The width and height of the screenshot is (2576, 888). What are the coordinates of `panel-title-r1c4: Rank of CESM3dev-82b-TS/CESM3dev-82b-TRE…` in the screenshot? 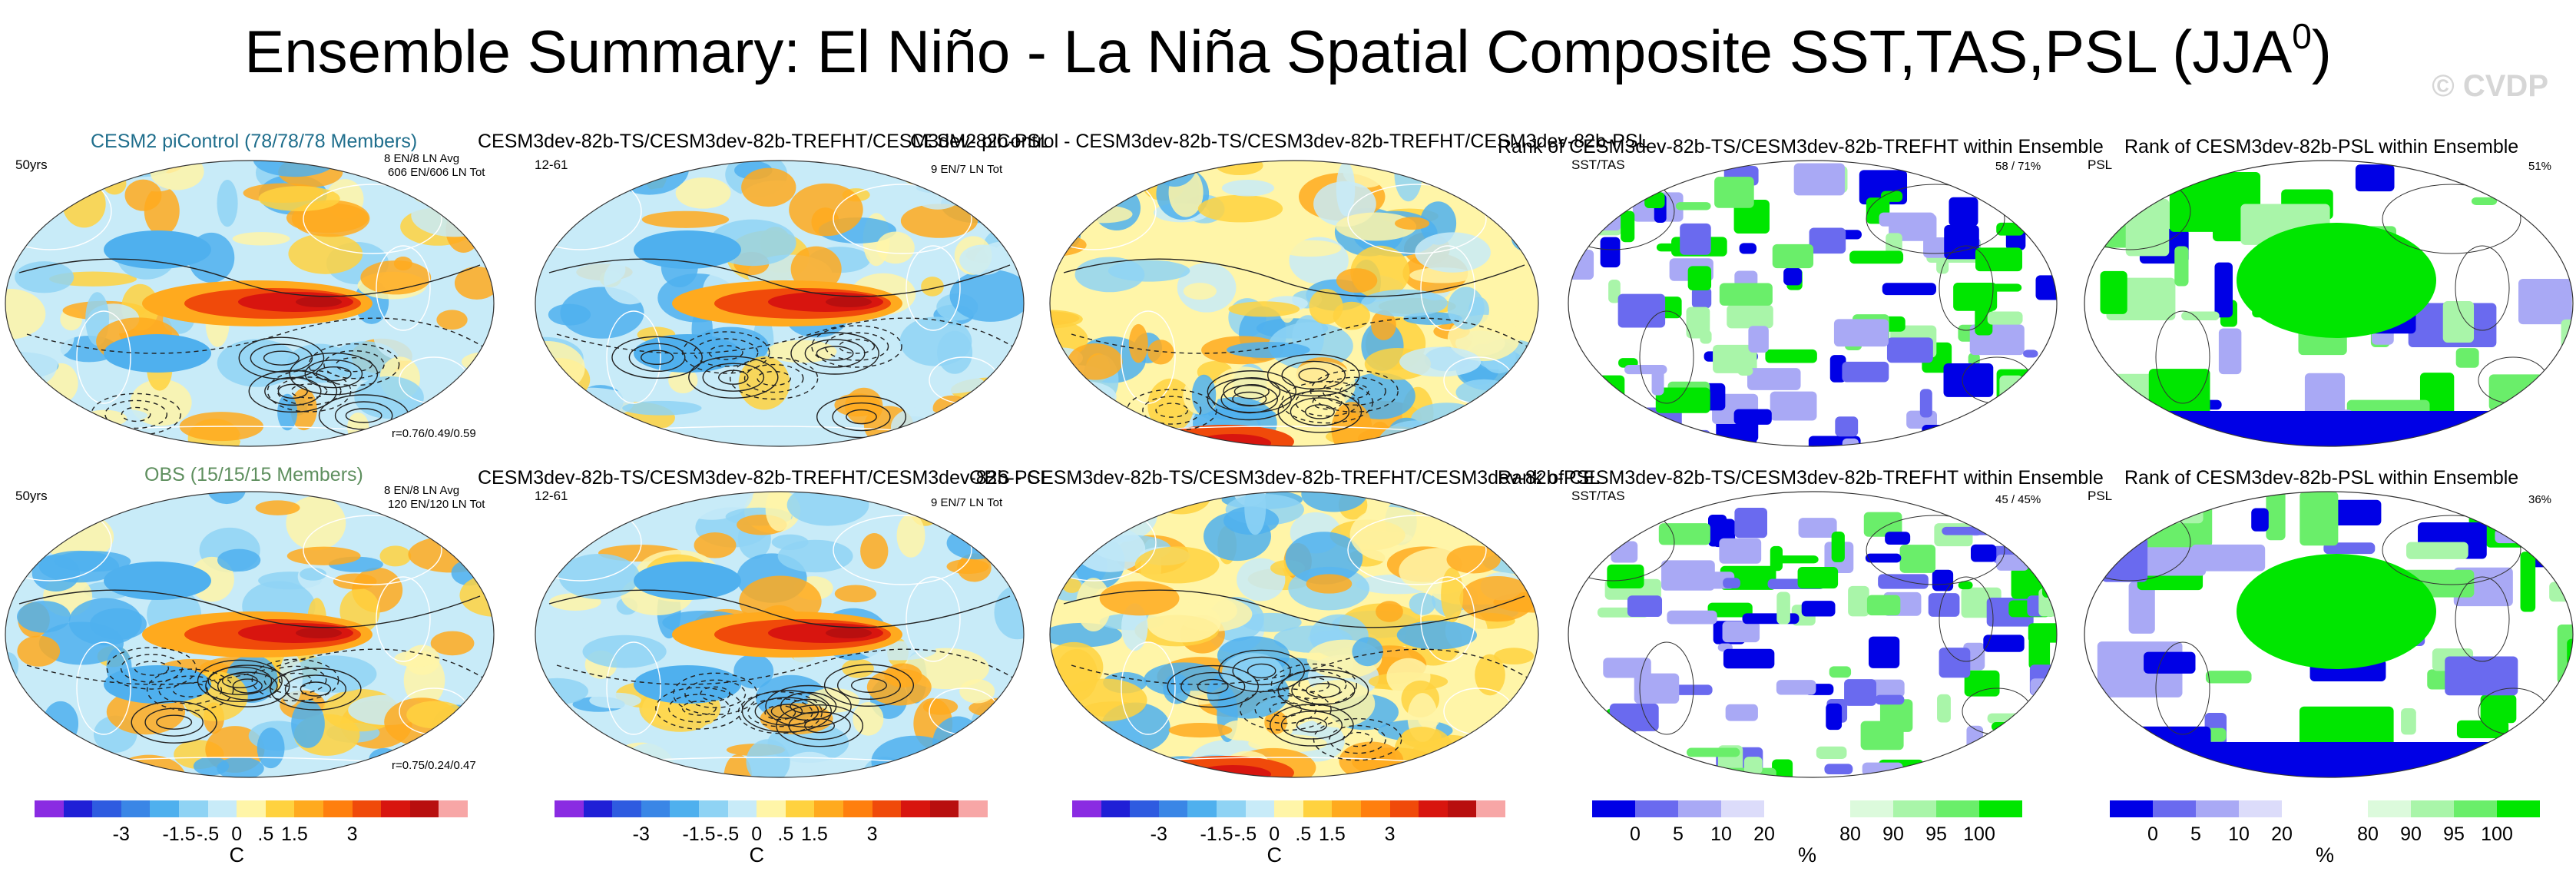 It's located at (1801, 146).